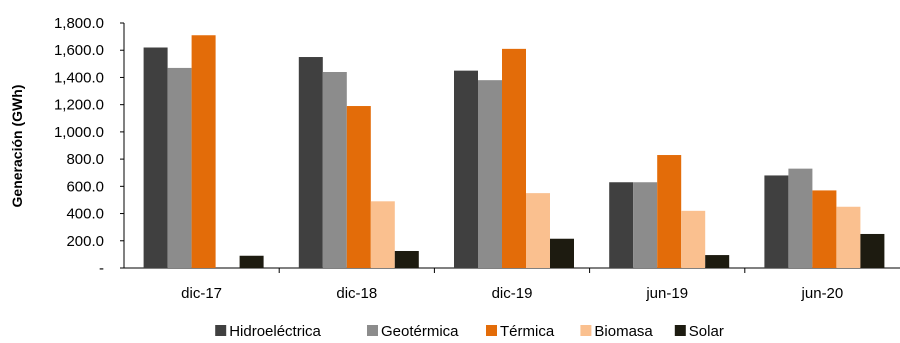 The width and height of the screenshot is (900, 343). What do you see at coordinates (621, 225) in the screenshot?
I see `bar-hidroeléctrica-jun-19` at bounding box center [621, 225].